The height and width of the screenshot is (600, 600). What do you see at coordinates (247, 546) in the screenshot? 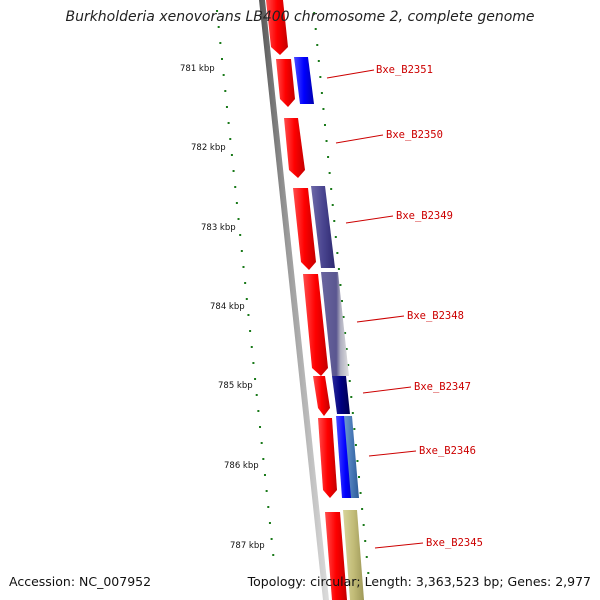
I see `scale-label: 787 kbp` at bounding box center [247, 546].